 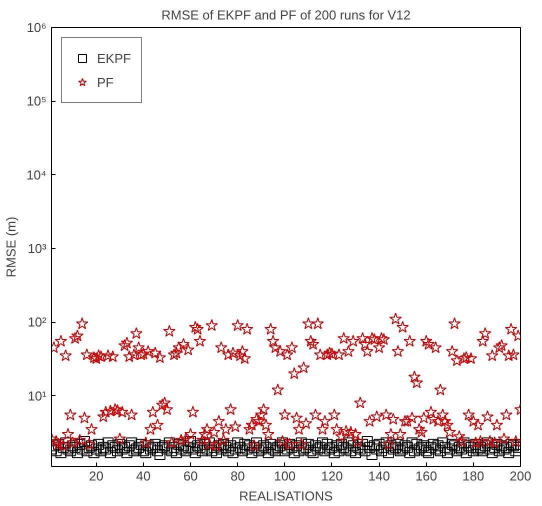 I want to click on x-tick-label: 140, so click(x=379, y=476).